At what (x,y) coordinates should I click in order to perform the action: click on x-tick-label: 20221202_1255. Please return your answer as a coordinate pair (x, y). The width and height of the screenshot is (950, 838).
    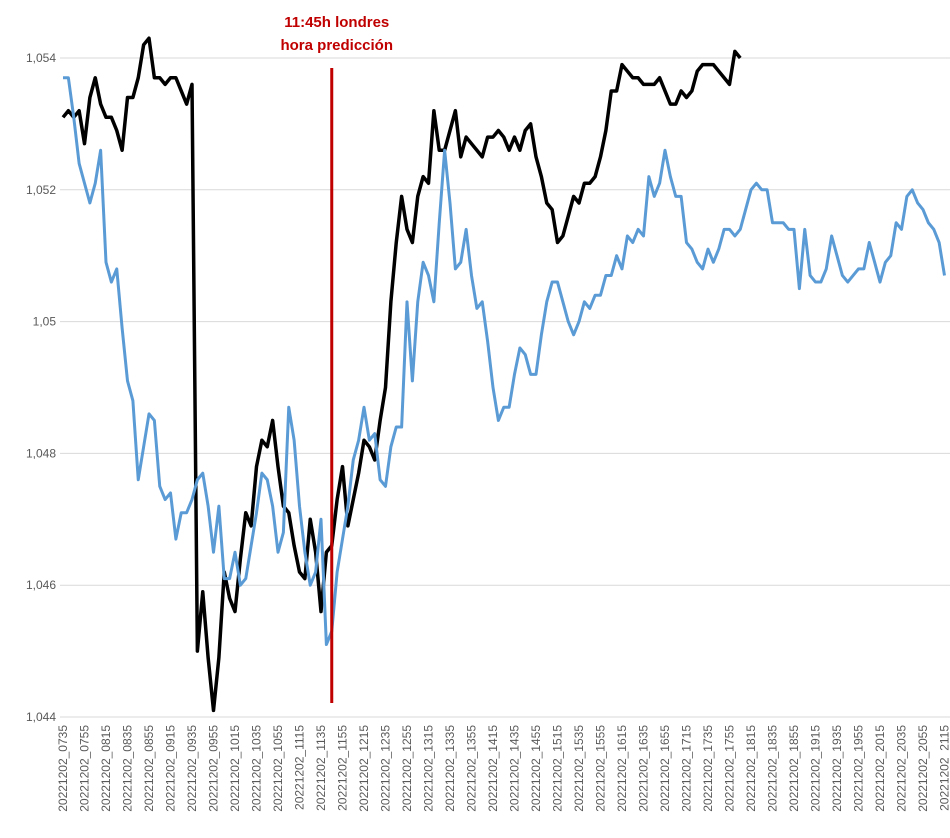
    Looking at the image, I should click on (407, 768).